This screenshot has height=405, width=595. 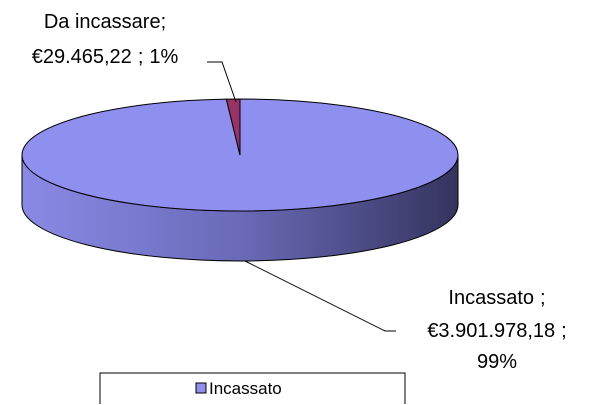 I want to click on legend-frame, so click(x=252, y=388).